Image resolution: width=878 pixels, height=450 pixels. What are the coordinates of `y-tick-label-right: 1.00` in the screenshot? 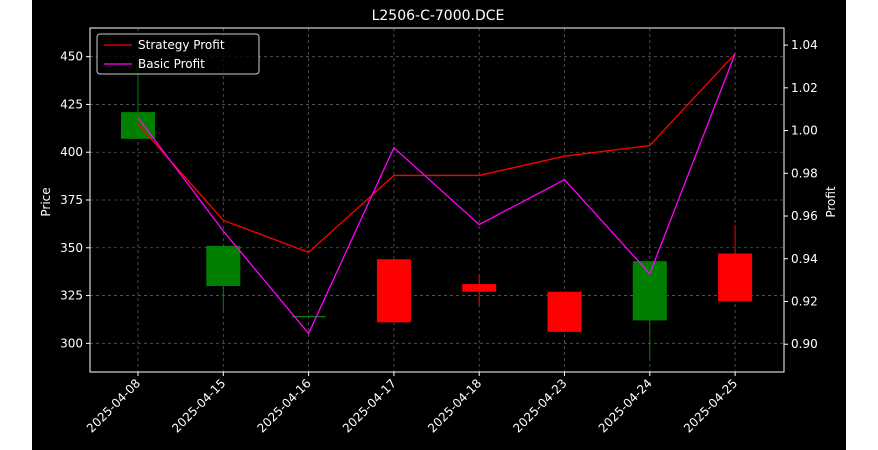 It's located at (804, 131).